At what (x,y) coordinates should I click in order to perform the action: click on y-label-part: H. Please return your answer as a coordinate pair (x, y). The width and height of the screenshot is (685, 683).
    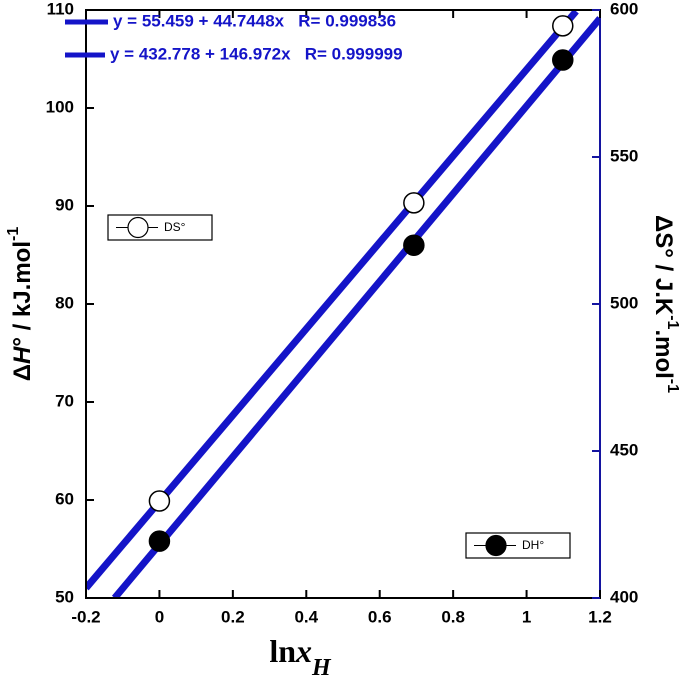
    Looking at the image, I should click on (22, 355).